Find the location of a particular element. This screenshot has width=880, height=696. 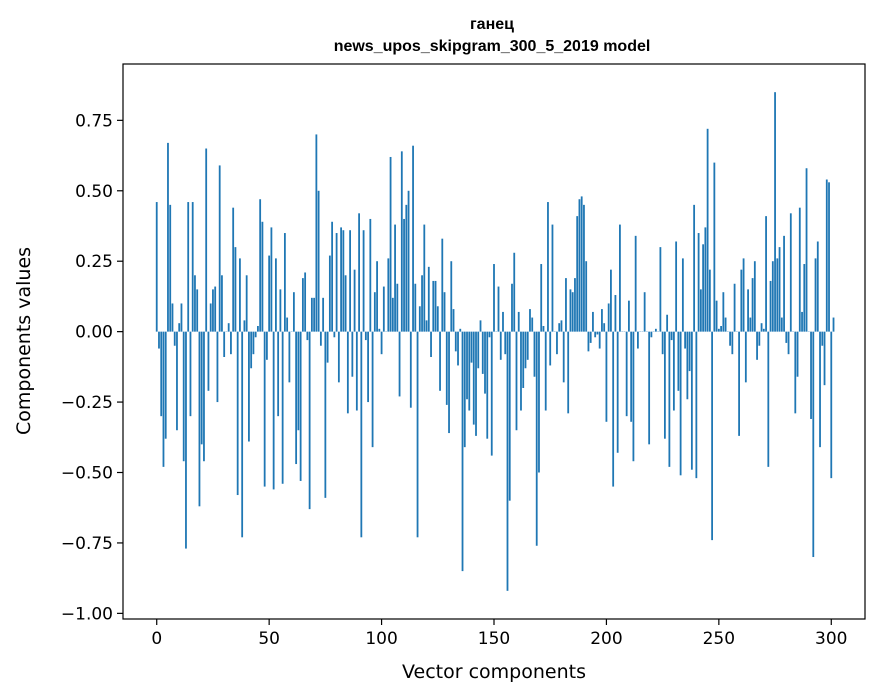

y-tick-label: 0.25 is located at coordinates (94, 262).